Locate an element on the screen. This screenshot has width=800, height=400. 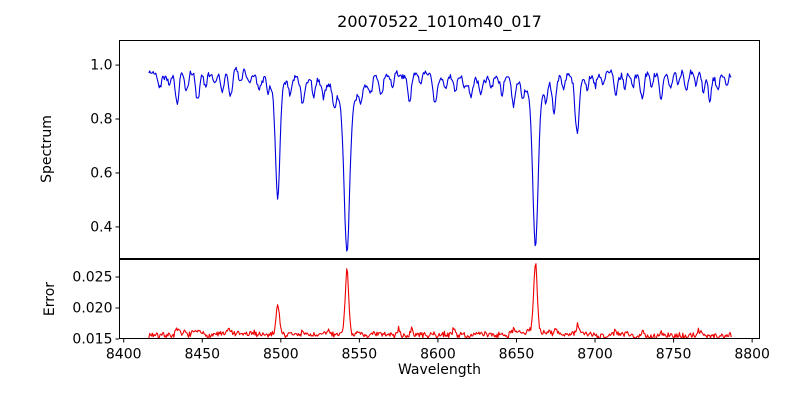
x-tick-label: 8650 is located at coordinates (517, 354).